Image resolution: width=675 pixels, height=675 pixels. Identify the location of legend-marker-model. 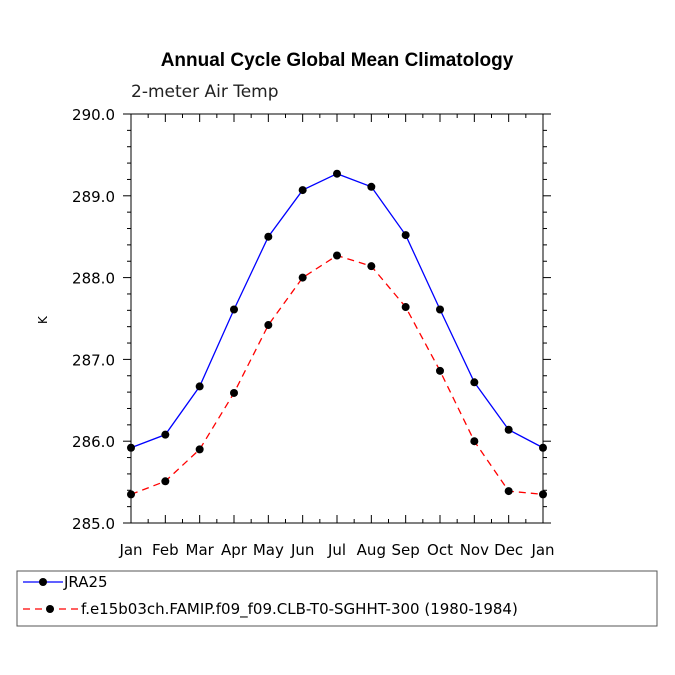
(50, 609).